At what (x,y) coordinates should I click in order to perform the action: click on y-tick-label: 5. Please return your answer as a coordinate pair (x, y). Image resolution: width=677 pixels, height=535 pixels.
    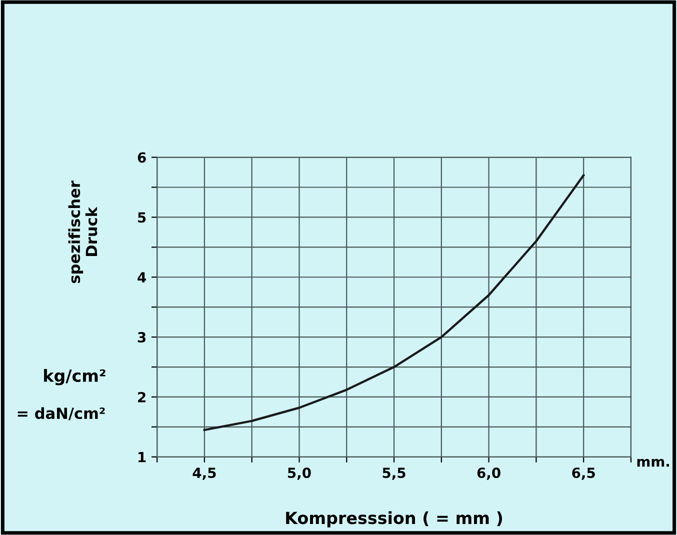
    Looking at the image, I should click on (142, 217).